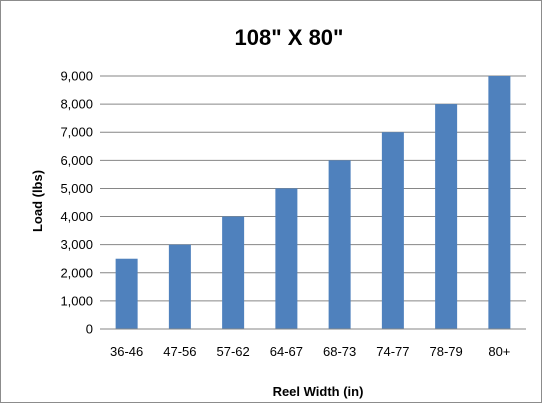 The width and height of the screenshot is (542, 403). Describe the element at coordinates (37, 201) in the screenshot. I see `y-axis-title: Load (lbs)` at that location.